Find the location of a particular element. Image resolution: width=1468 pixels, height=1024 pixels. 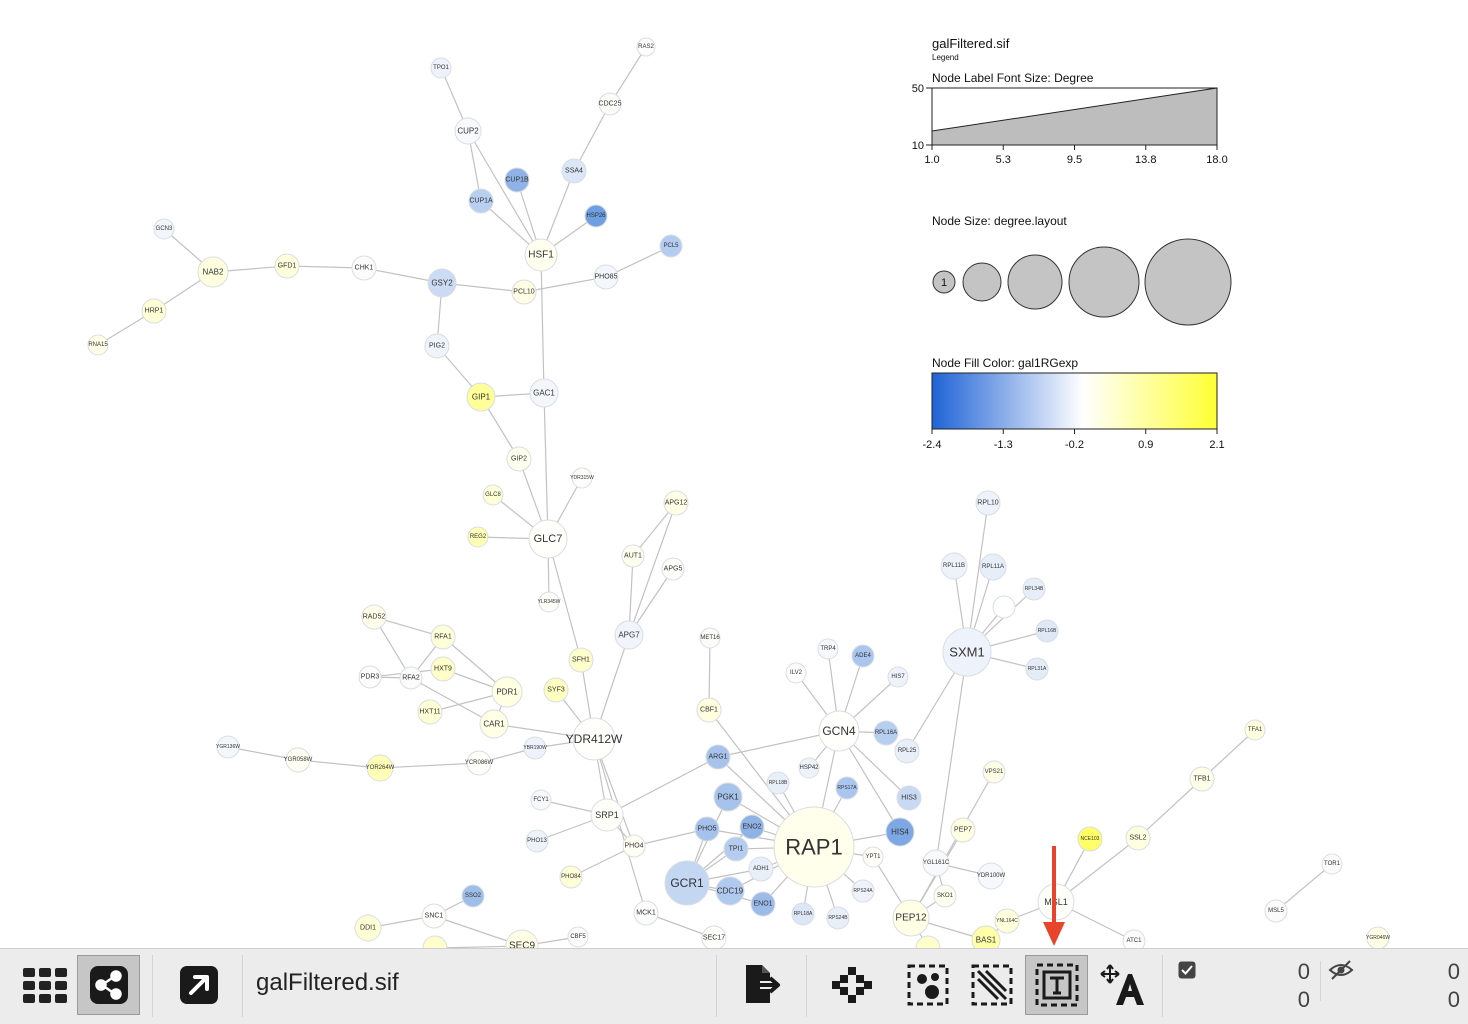

network-node: HSP26 is located at coordinates (596, 216).